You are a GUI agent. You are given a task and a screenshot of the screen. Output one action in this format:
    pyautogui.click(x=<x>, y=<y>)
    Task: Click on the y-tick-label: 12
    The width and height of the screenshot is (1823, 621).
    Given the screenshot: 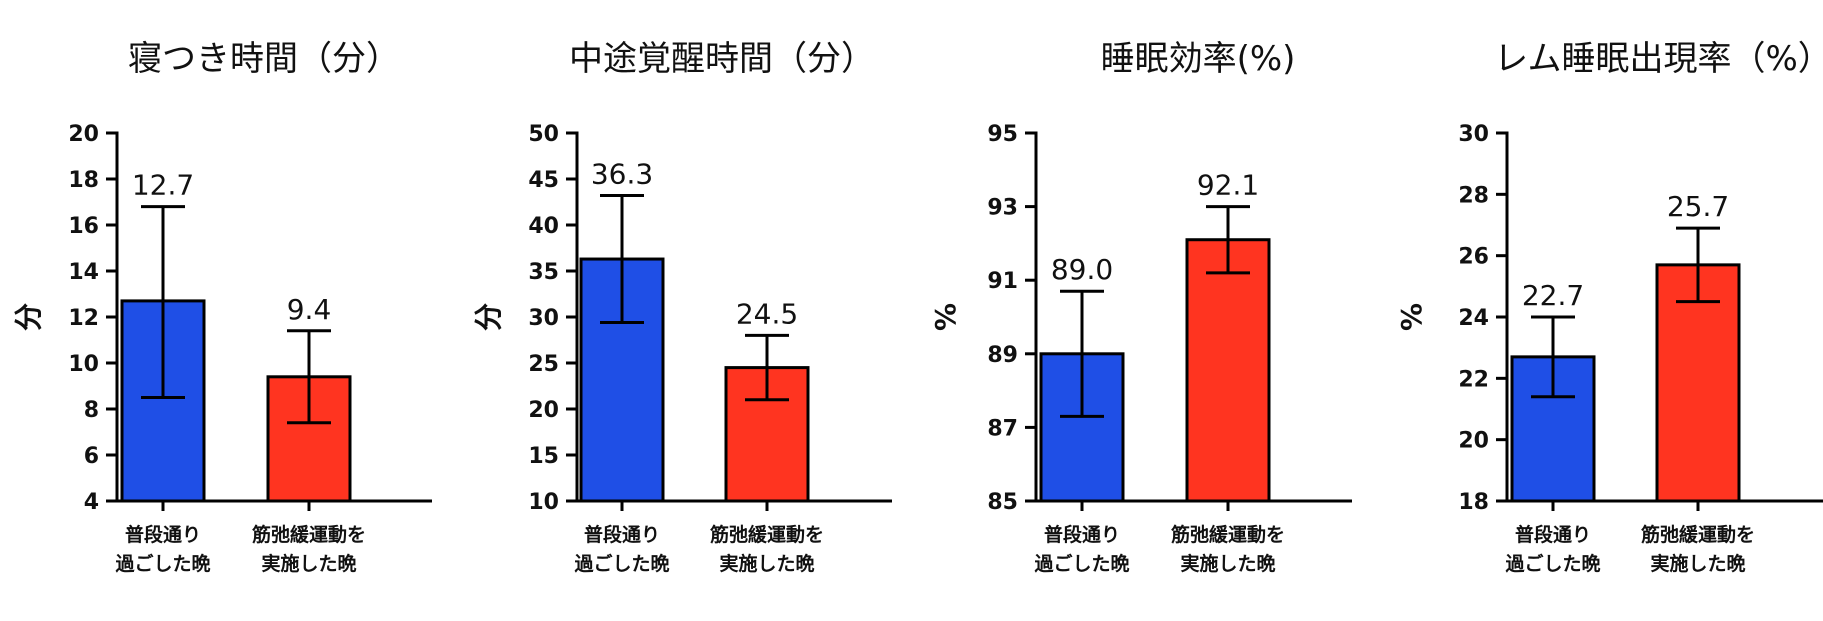 What is the action you would take?
    pyautogui.click(x=83, y=318)
    